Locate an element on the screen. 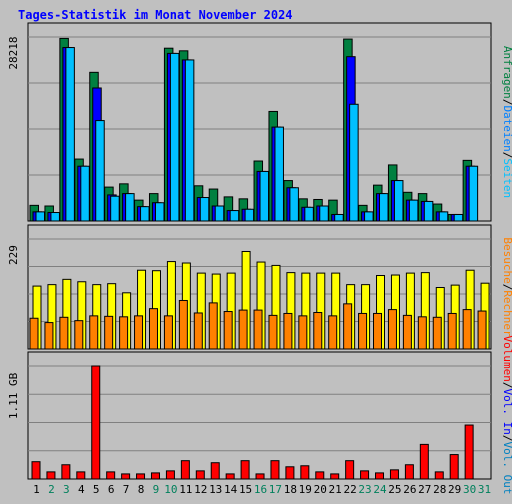 The height and width of the screenshot is (504, 512). legend-middle: Besuche/Rechner is located at coordinates (506, 287).